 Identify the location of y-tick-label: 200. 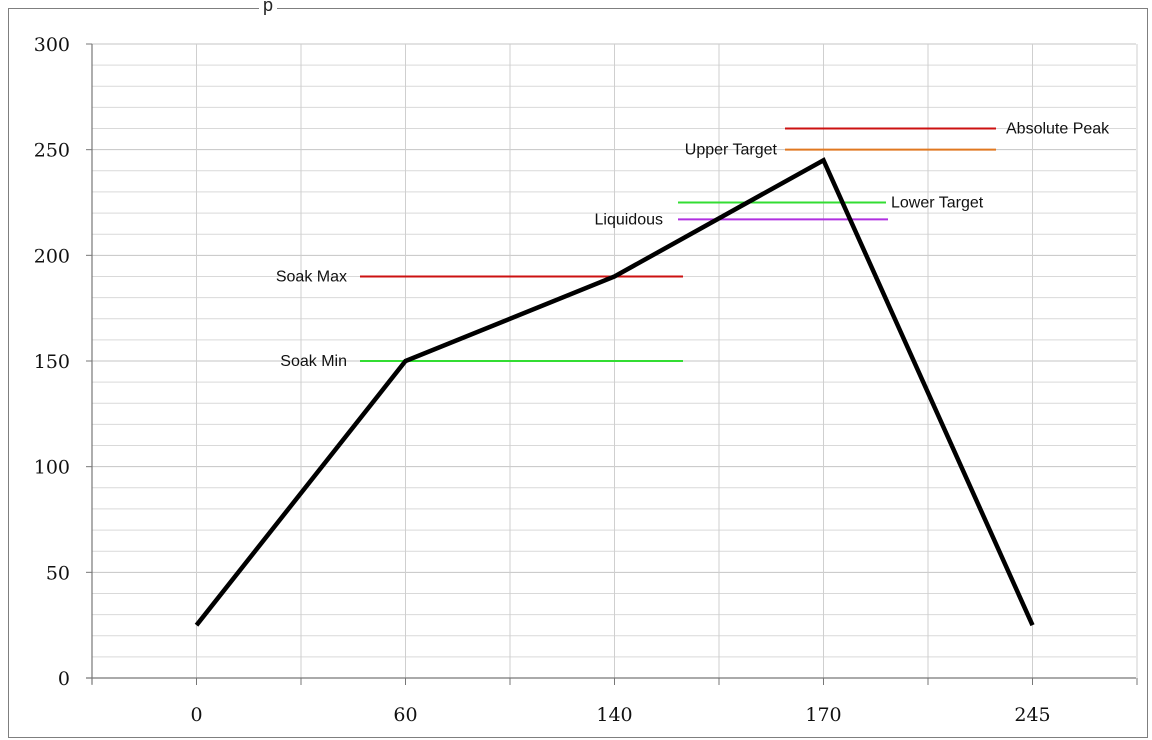
(52, 256).